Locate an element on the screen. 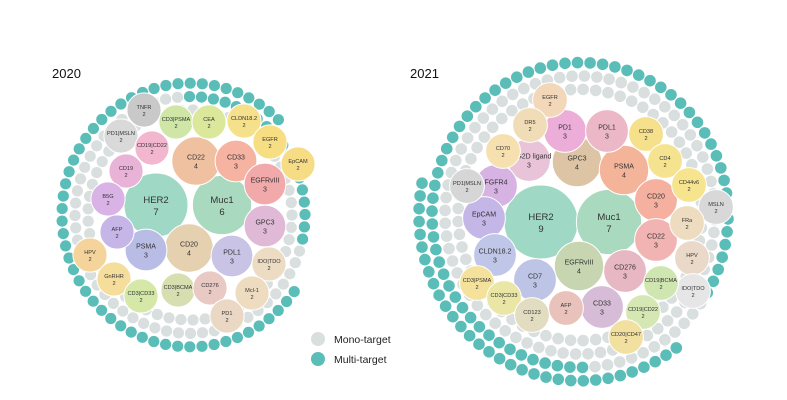 The image size is (787, 400). bubble-label: CD38 is located at coordinates (646, 132).